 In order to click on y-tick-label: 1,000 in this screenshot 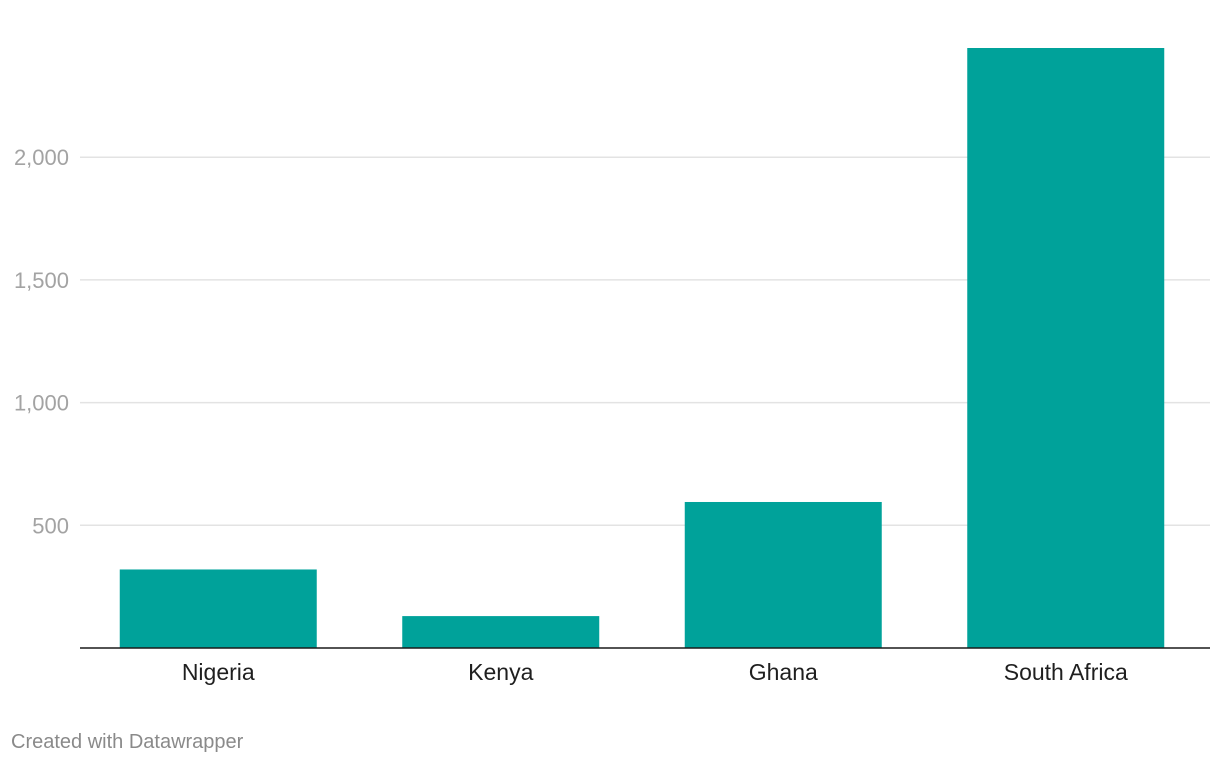, I will do `click(41, 403)`.